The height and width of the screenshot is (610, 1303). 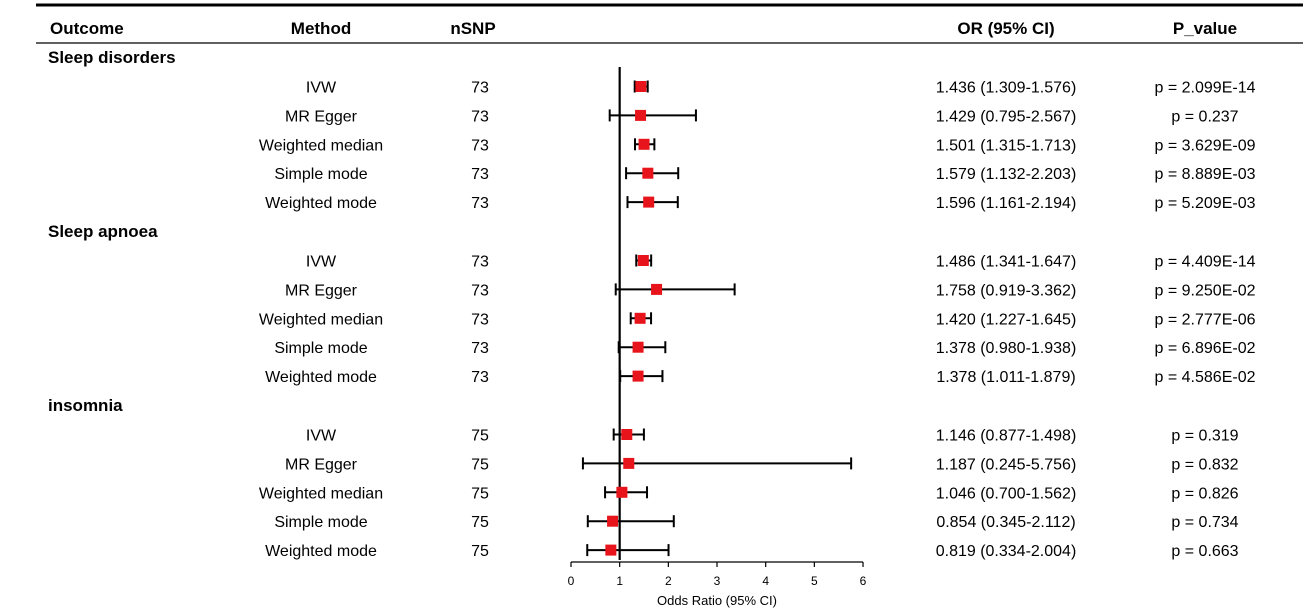 What do you see at coordinates (1204, 493) in the screenshot?
I see `p-value: p = 0.826` at bounding box center [1204, 493].